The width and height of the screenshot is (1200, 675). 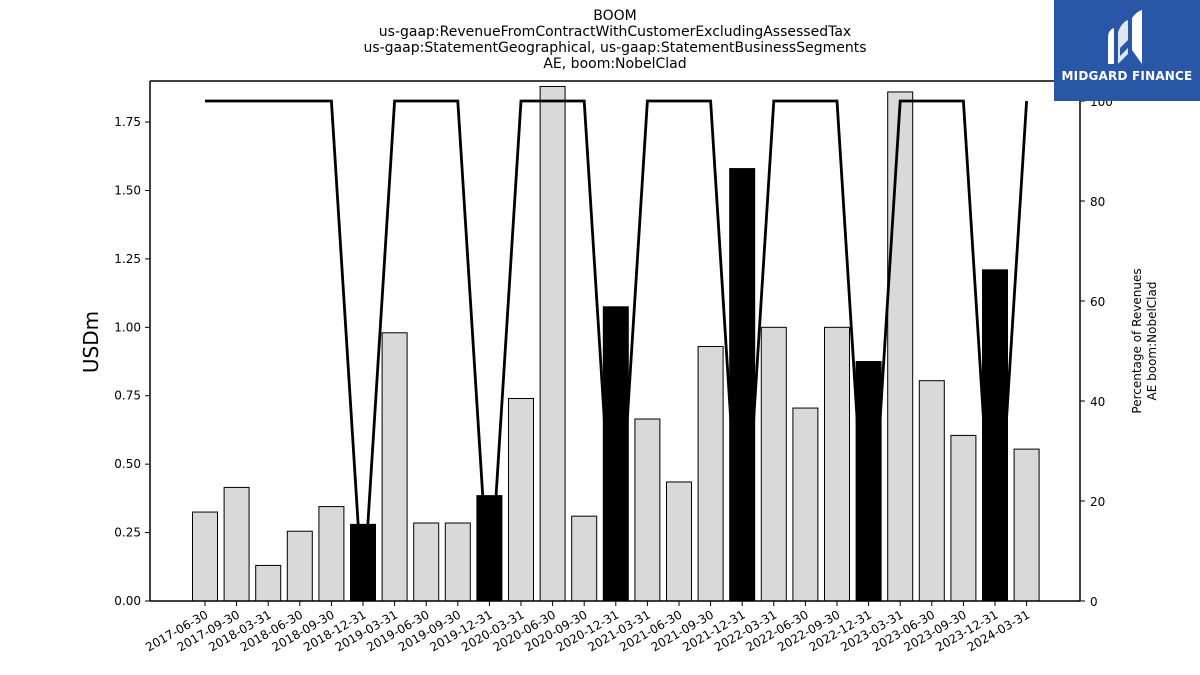 What do you see at coordinates (1127, 76) in the screenshot?
I see `logo-text: MIDGARD FINANCE` at bounding box center [1127, 76].